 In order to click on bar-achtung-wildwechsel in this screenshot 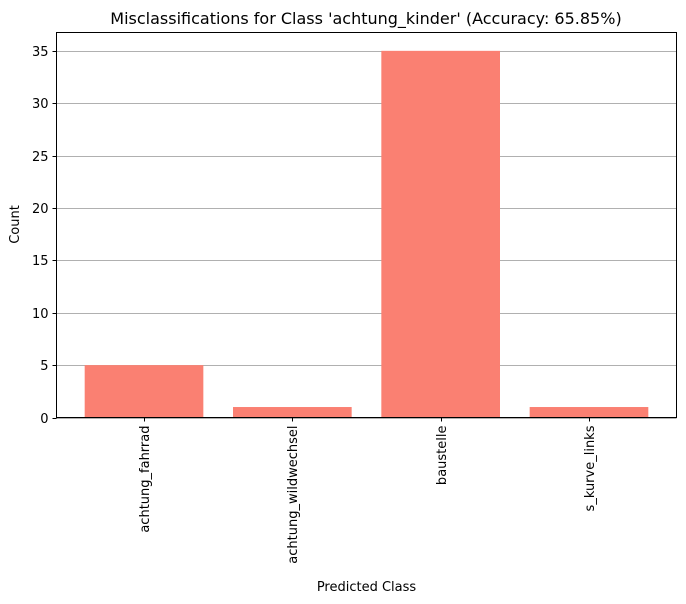, I will do `click(292, 412)`.